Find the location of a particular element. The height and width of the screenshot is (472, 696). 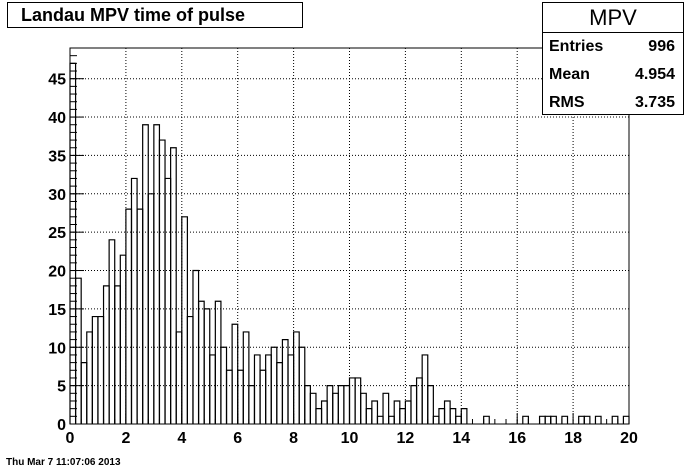

y-tick-label: 10 is located at coordinates (57, 348).